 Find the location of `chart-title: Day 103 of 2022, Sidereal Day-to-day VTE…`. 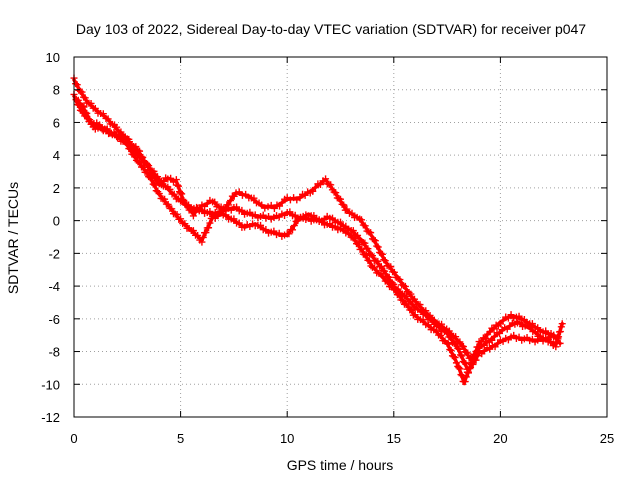

chart-title: Day 103 of 2022, Sidereal Day-to-day VTE… is located at coordinates (331, 29).